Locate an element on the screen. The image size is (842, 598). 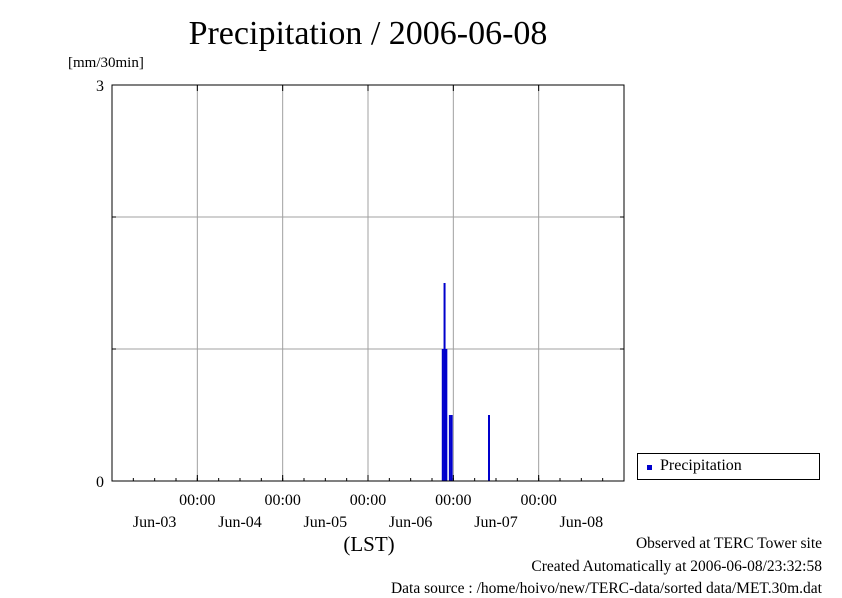
legend-label: Precipitation is located at coordinates (701, 465).